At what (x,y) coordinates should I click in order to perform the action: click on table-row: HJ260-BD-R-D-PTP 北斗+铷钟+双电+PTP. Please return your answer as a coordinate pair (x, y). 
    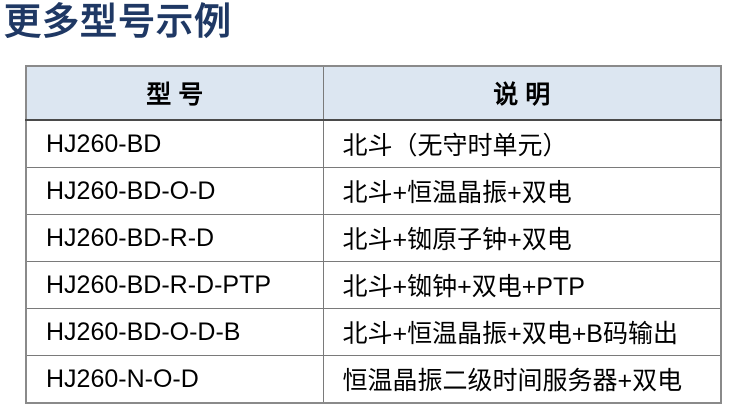
    Looking at the image, I should click on (373, 285).